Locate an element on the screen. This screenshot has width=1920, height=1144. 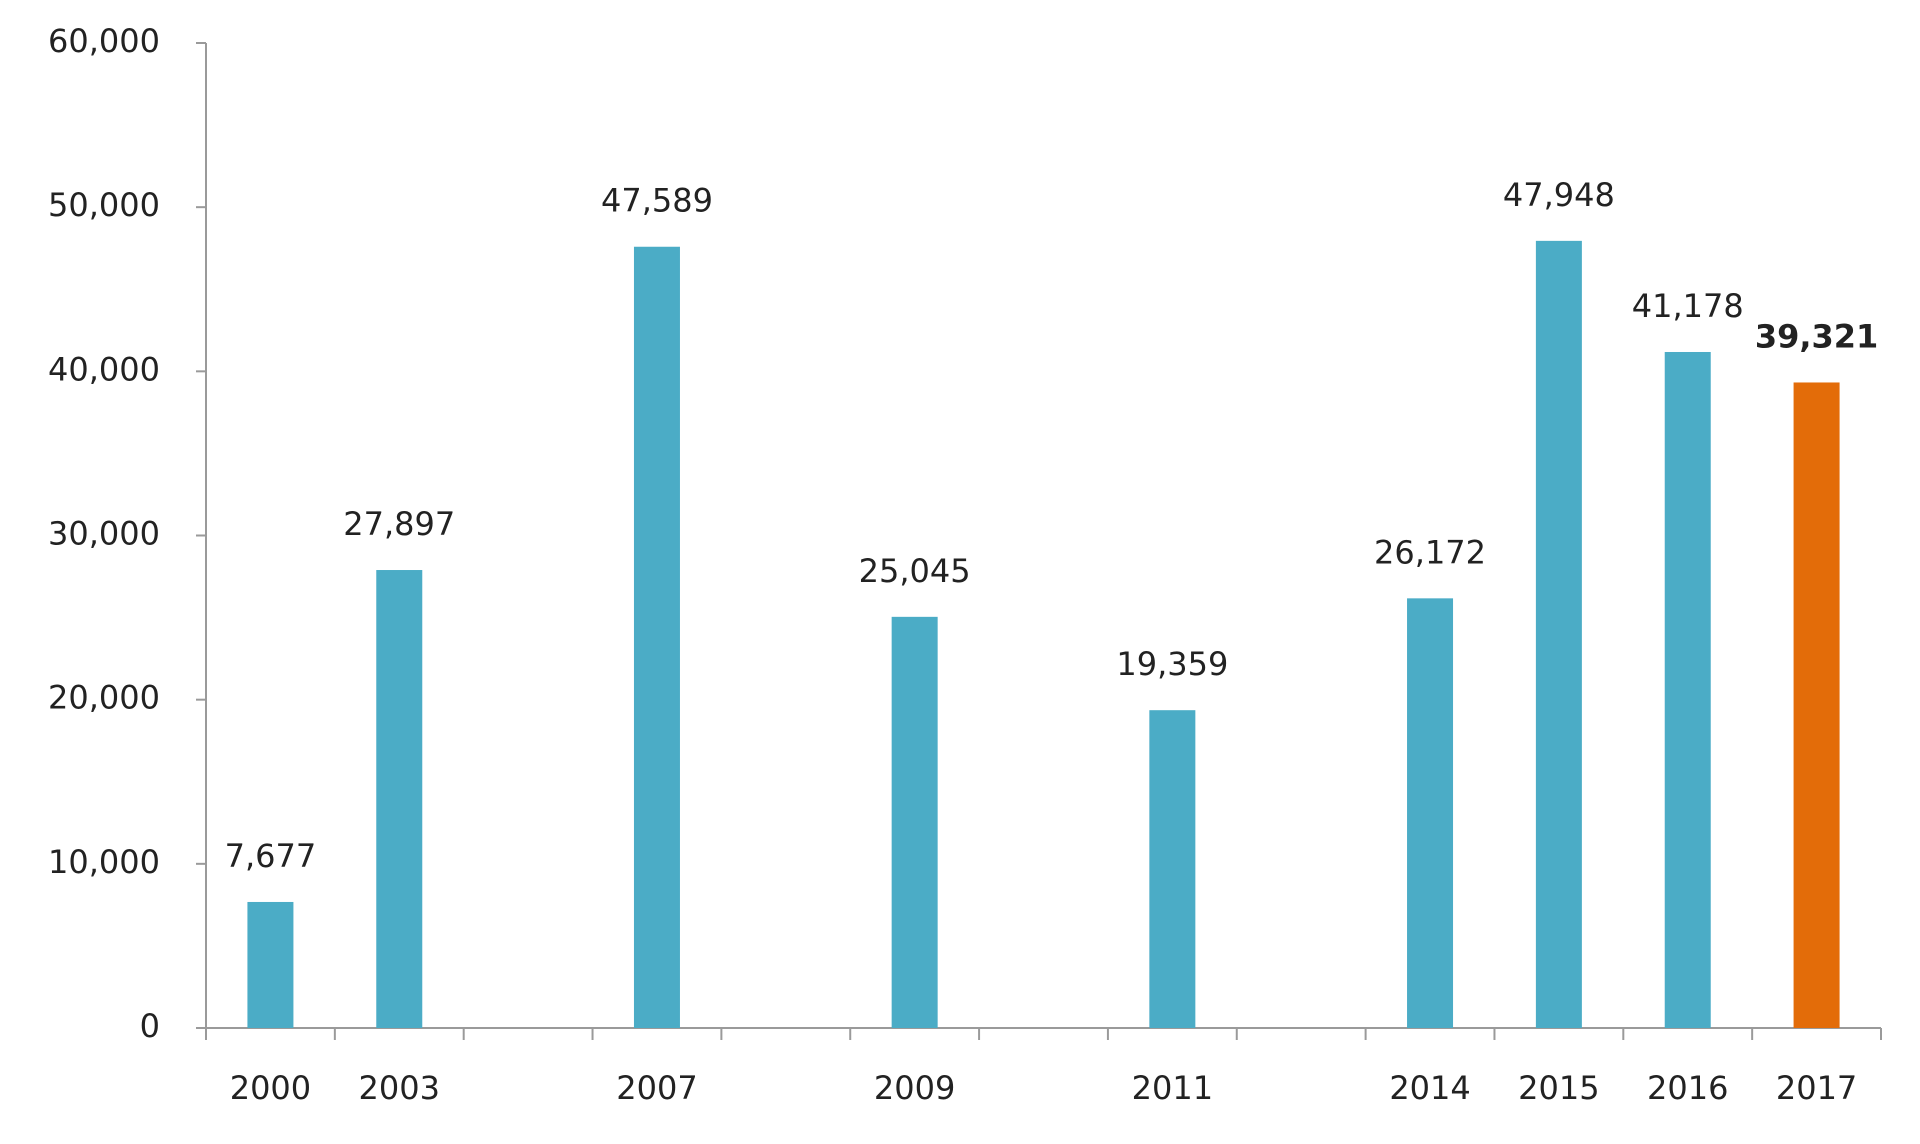
y-tick-label: 10,000 is located at coordinates (104, 862).